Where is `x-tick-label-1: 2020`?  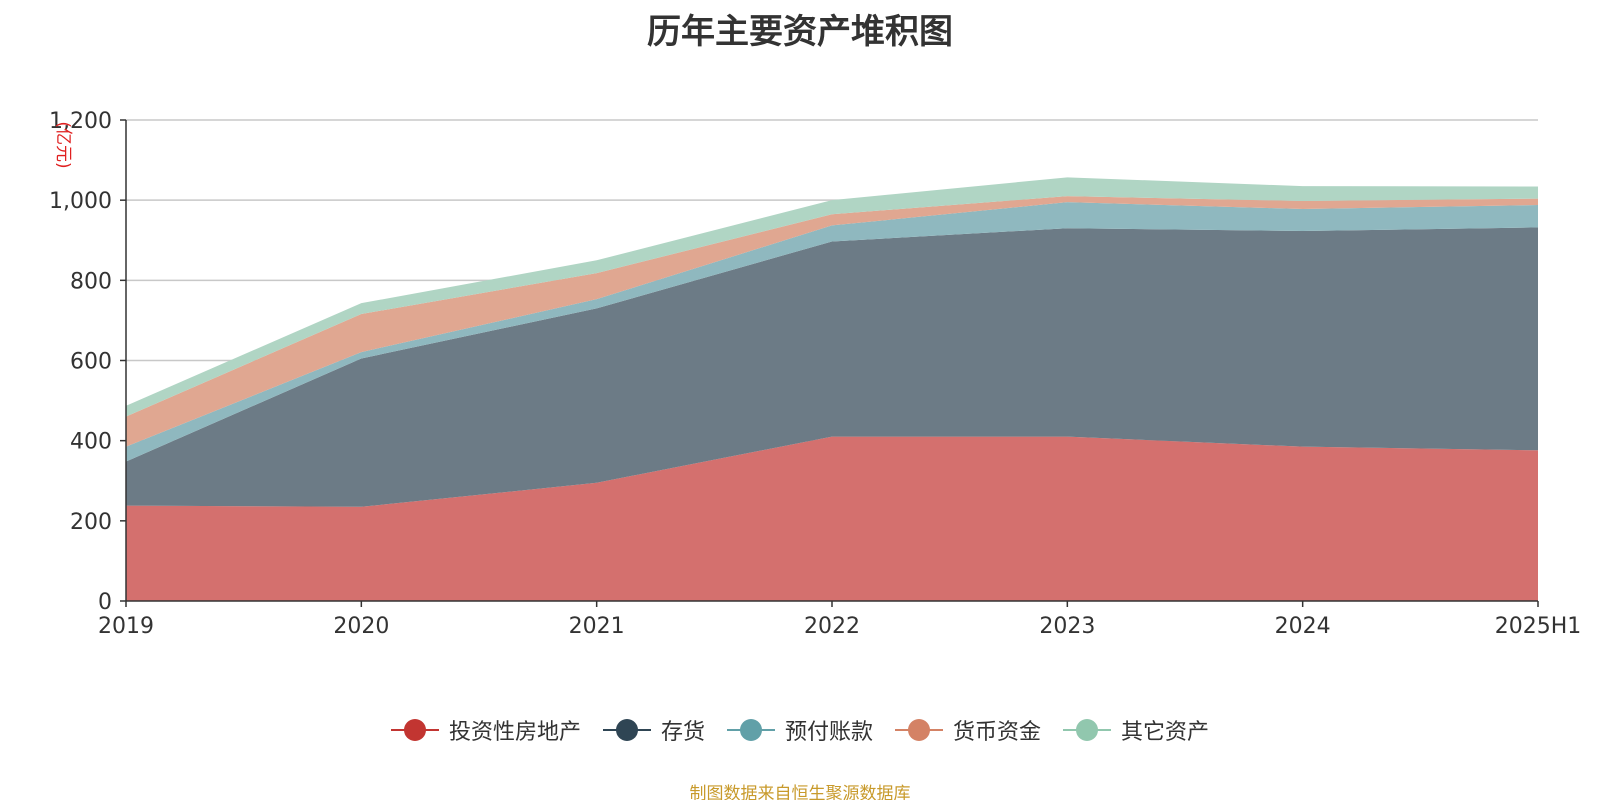
x-tick-label-1: 2020 is located at coordinates (361, 626).